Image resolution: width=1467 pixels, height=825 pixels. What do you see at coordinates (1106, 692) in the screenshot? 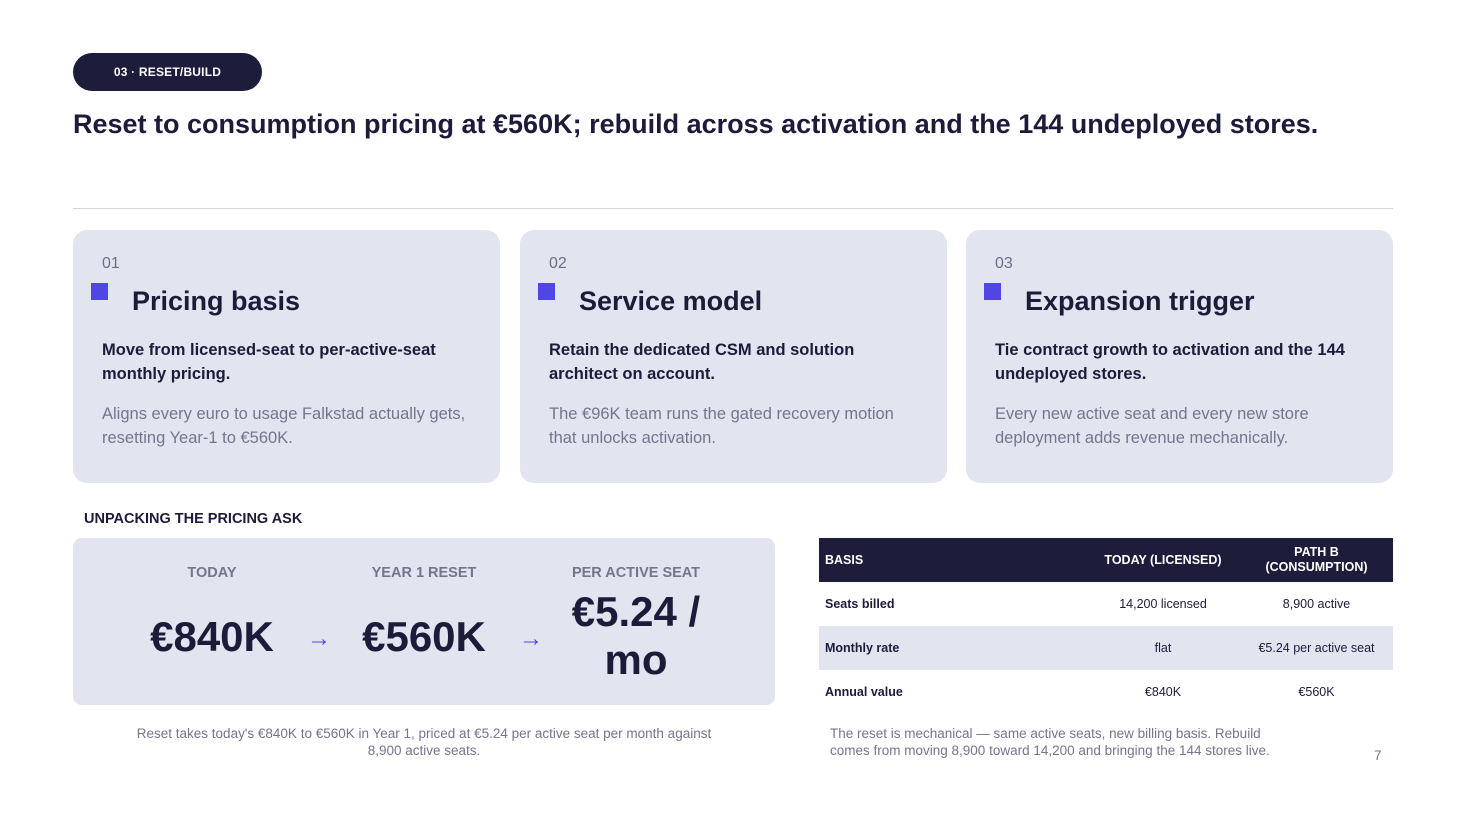
I see `table-row: Annual value €840K €560K` at bounding box center [1106, 692].